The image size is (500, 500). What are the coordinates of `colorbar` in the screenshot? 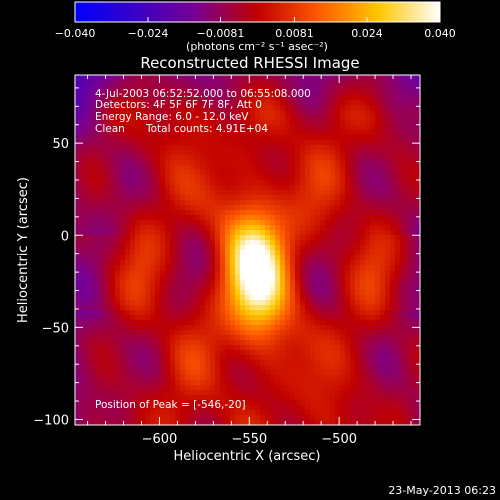 It's located at (257, 12).